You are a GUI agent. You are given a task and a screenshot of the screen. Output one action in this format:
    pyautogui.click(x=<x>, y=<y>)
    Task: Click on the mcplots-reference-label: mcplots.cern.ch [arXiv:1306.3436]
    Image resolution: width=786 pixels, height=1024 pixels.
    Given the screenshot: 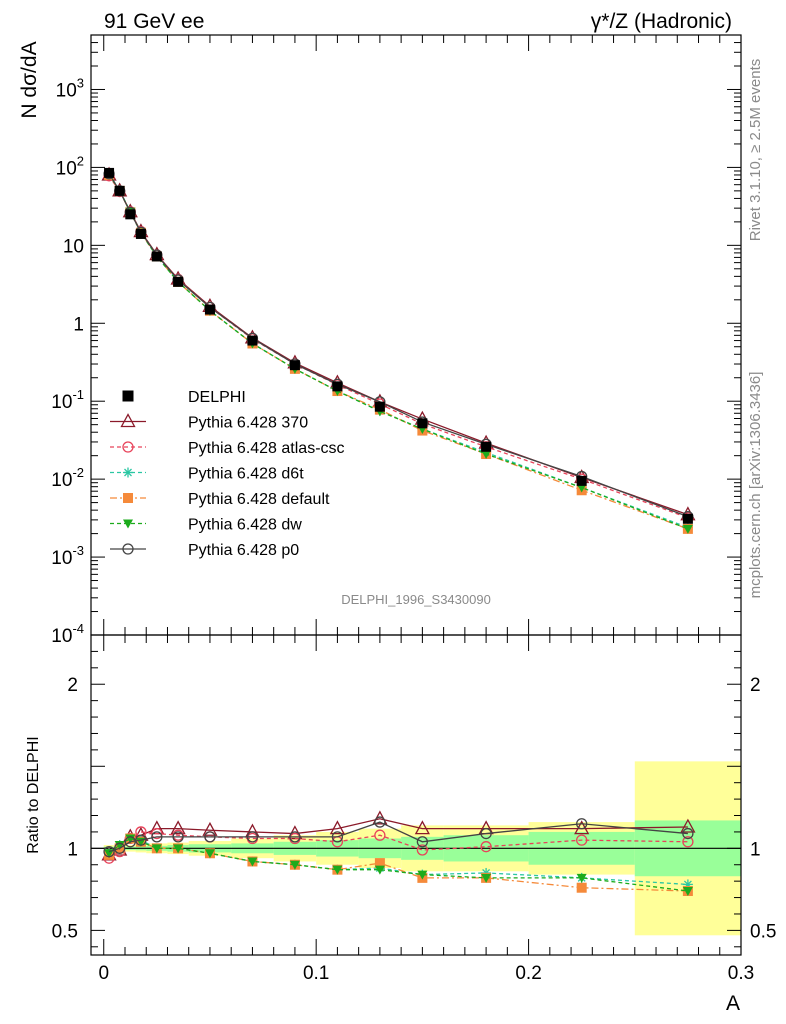 What is the action you would take?
    pyautogui.click(x=755, y=485)
    